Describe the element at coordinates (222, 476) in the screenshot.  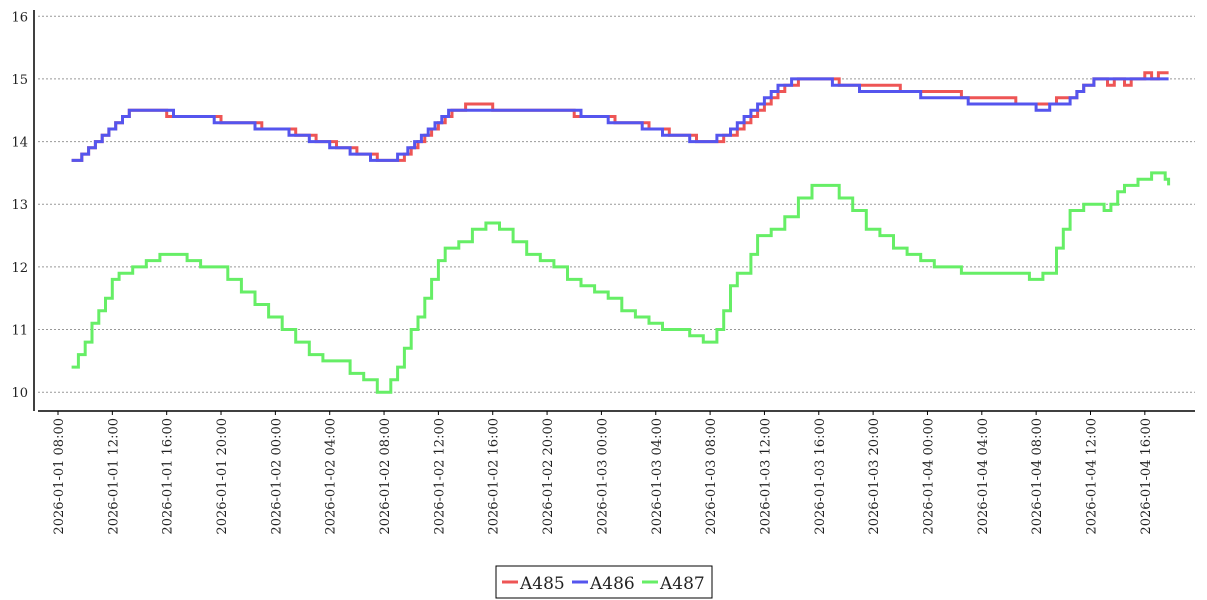
I see `x-tick-label: 2026-01-01 20:00` at that location.